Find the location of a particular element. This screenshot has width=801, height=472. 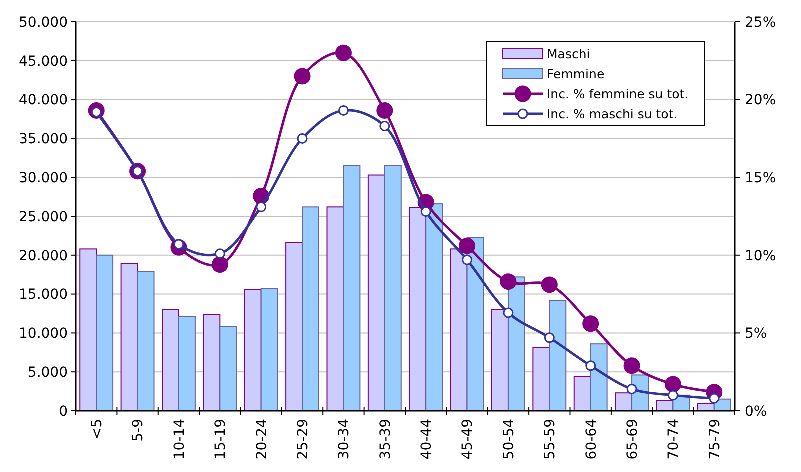

y2-tick-label: 25% is located at coordinates (760, 22).